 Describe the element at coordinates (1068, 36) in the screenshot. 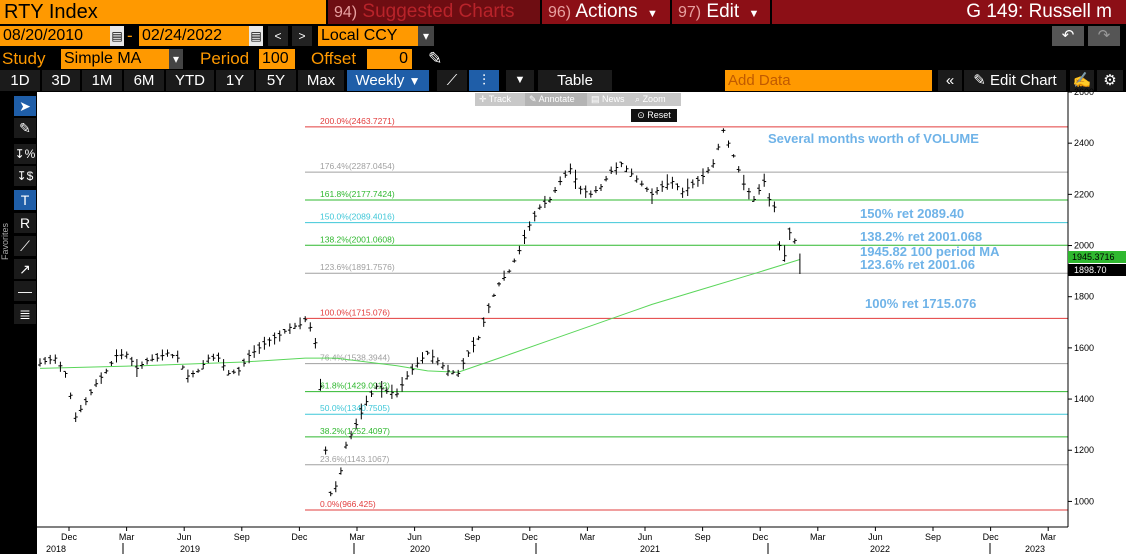

I see `undo-icon: ↶` at that location.